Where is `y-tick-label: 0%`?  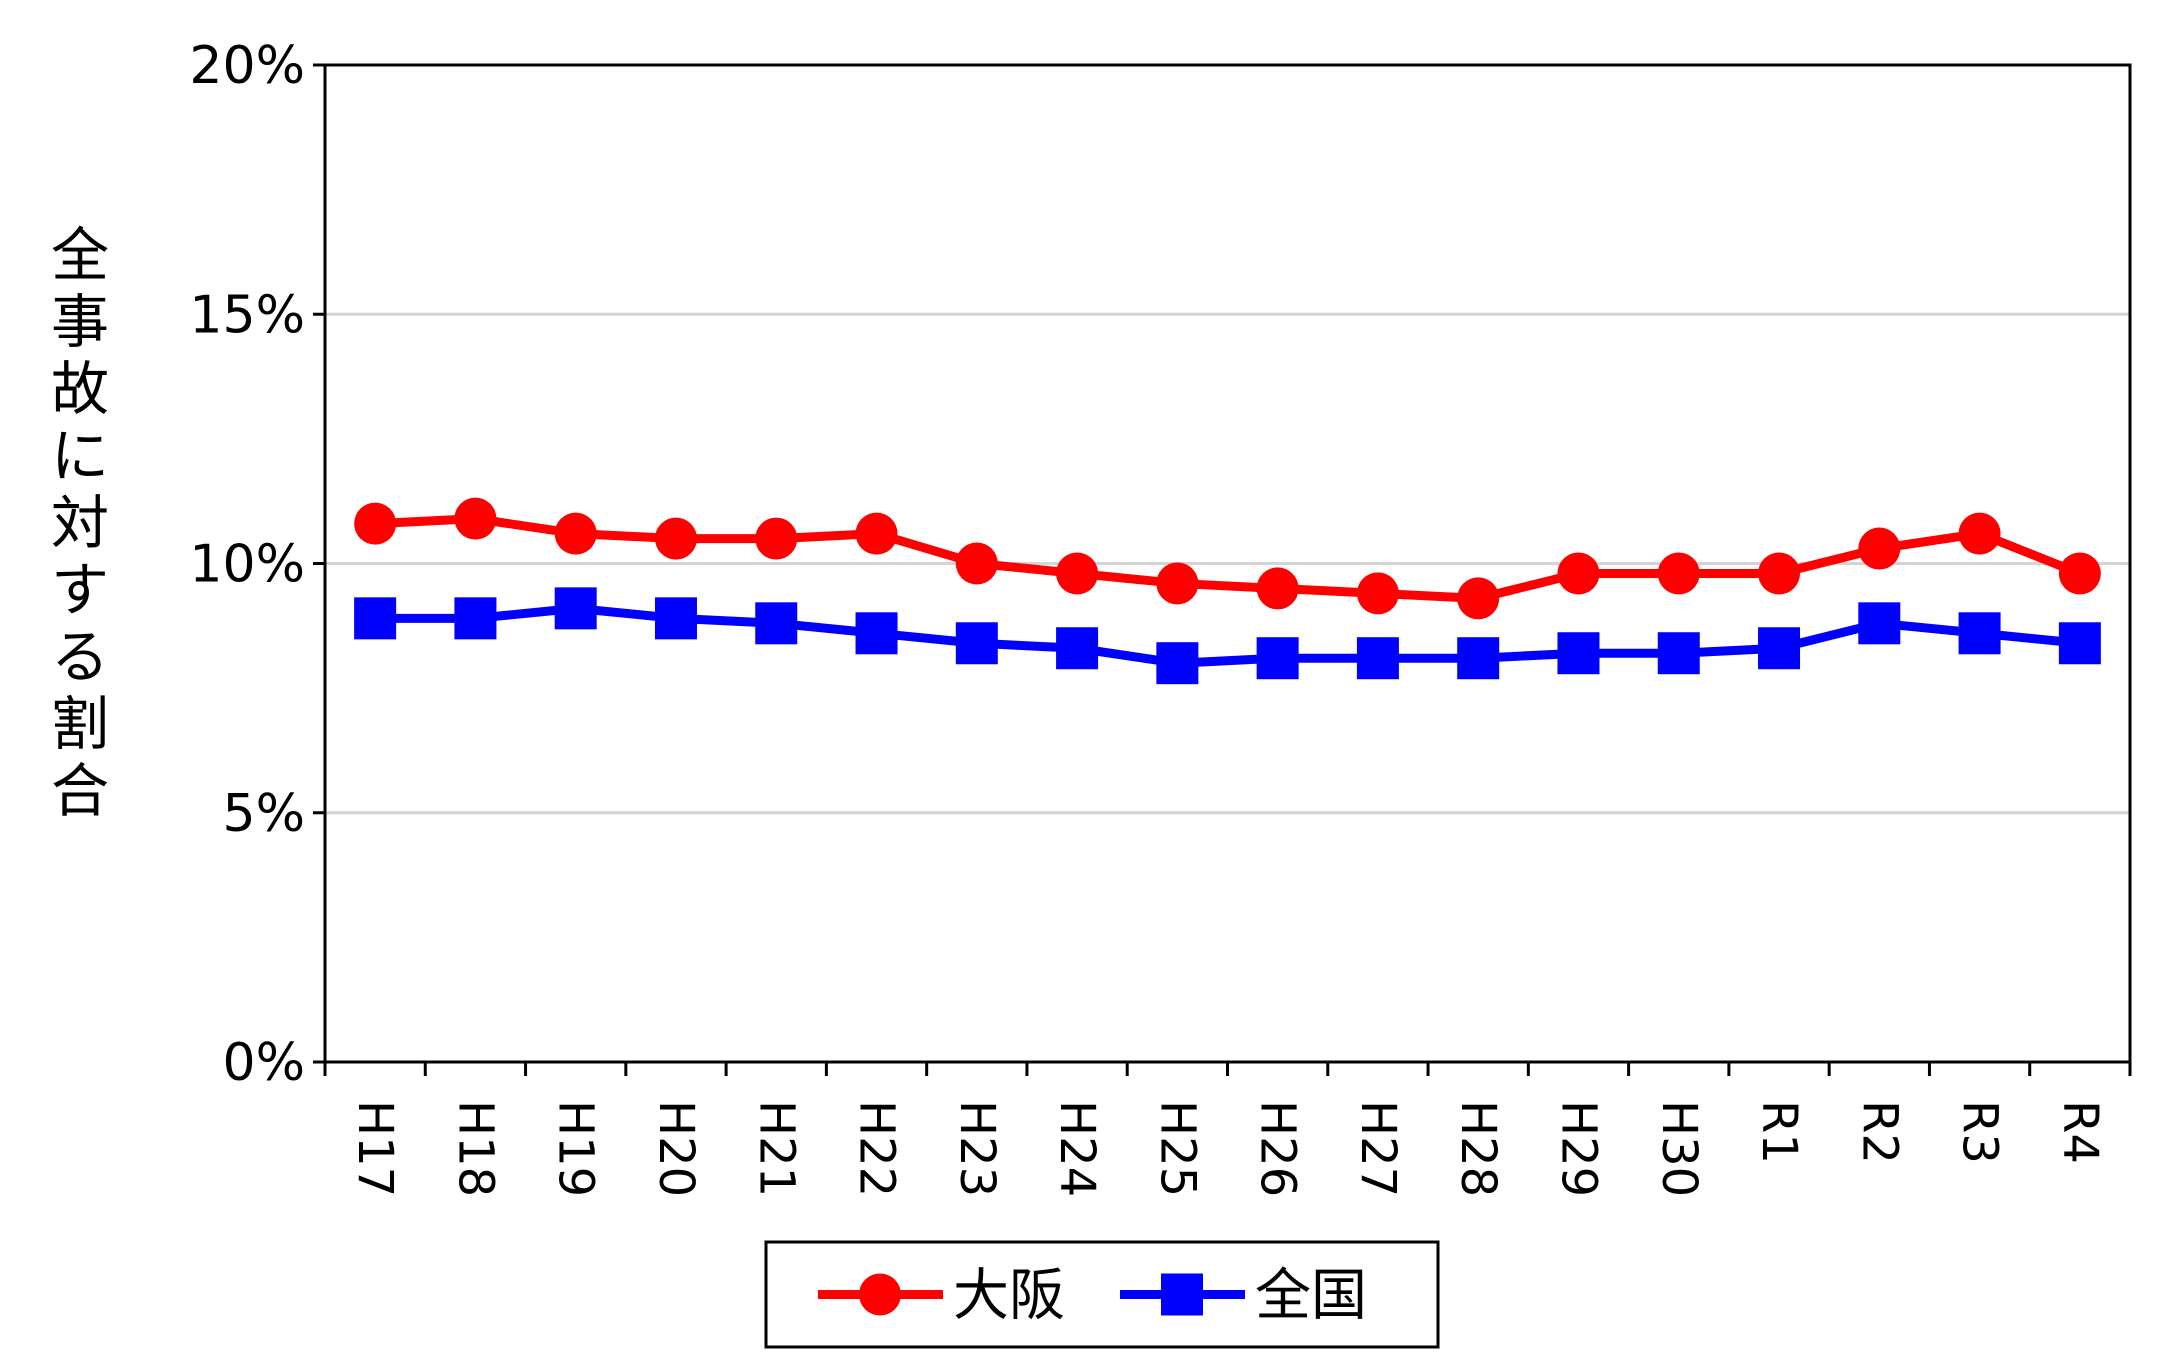 y-tick-label: 0% is located at coordinates (264, 1063).